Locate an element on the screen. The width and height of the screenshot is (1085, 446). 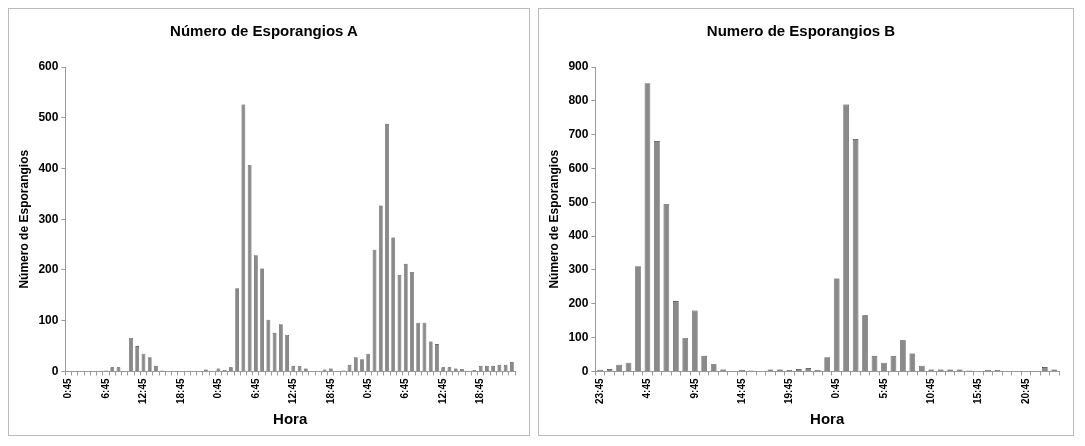
x-tick-label: 4:45 is located at coordinates (647, 388).